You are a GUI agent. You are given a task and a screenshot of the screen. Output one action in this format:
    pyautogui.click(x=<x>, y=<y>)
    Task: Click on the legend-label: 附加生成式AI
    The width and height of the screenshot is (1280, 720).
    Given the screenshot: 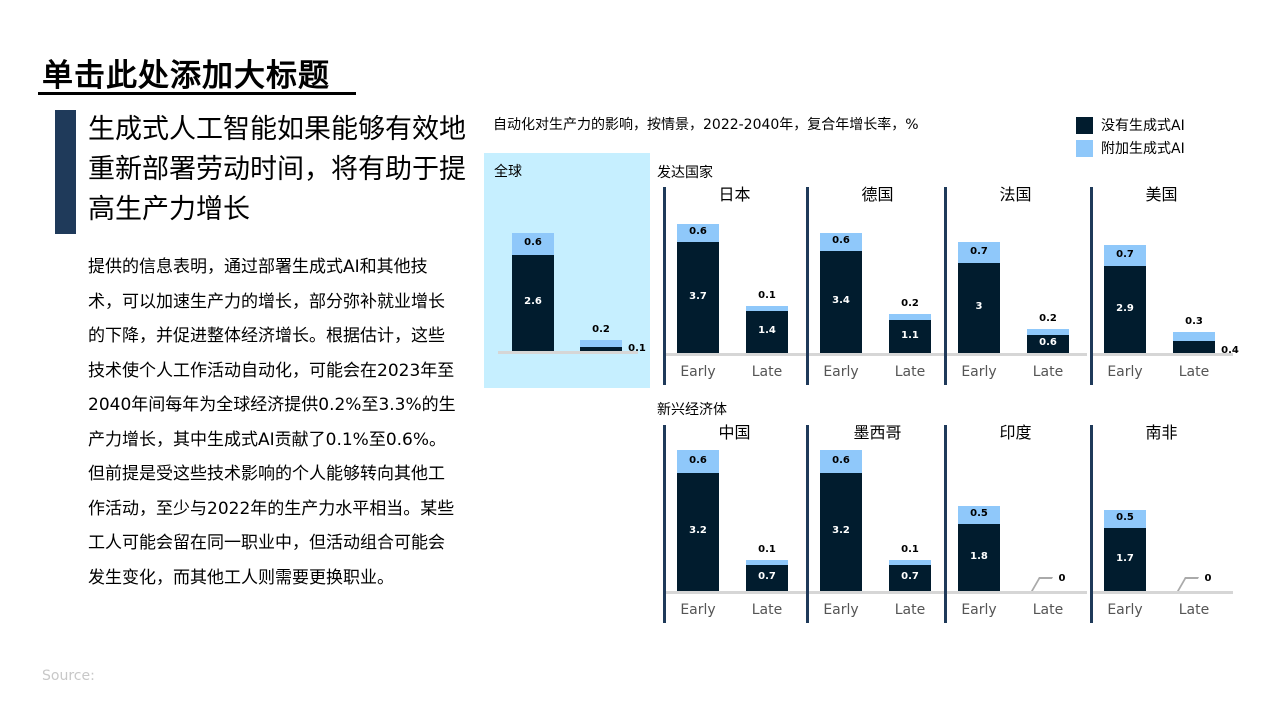 What is the action you would take?
    pyautogui.click(x=1143, y=149)
    